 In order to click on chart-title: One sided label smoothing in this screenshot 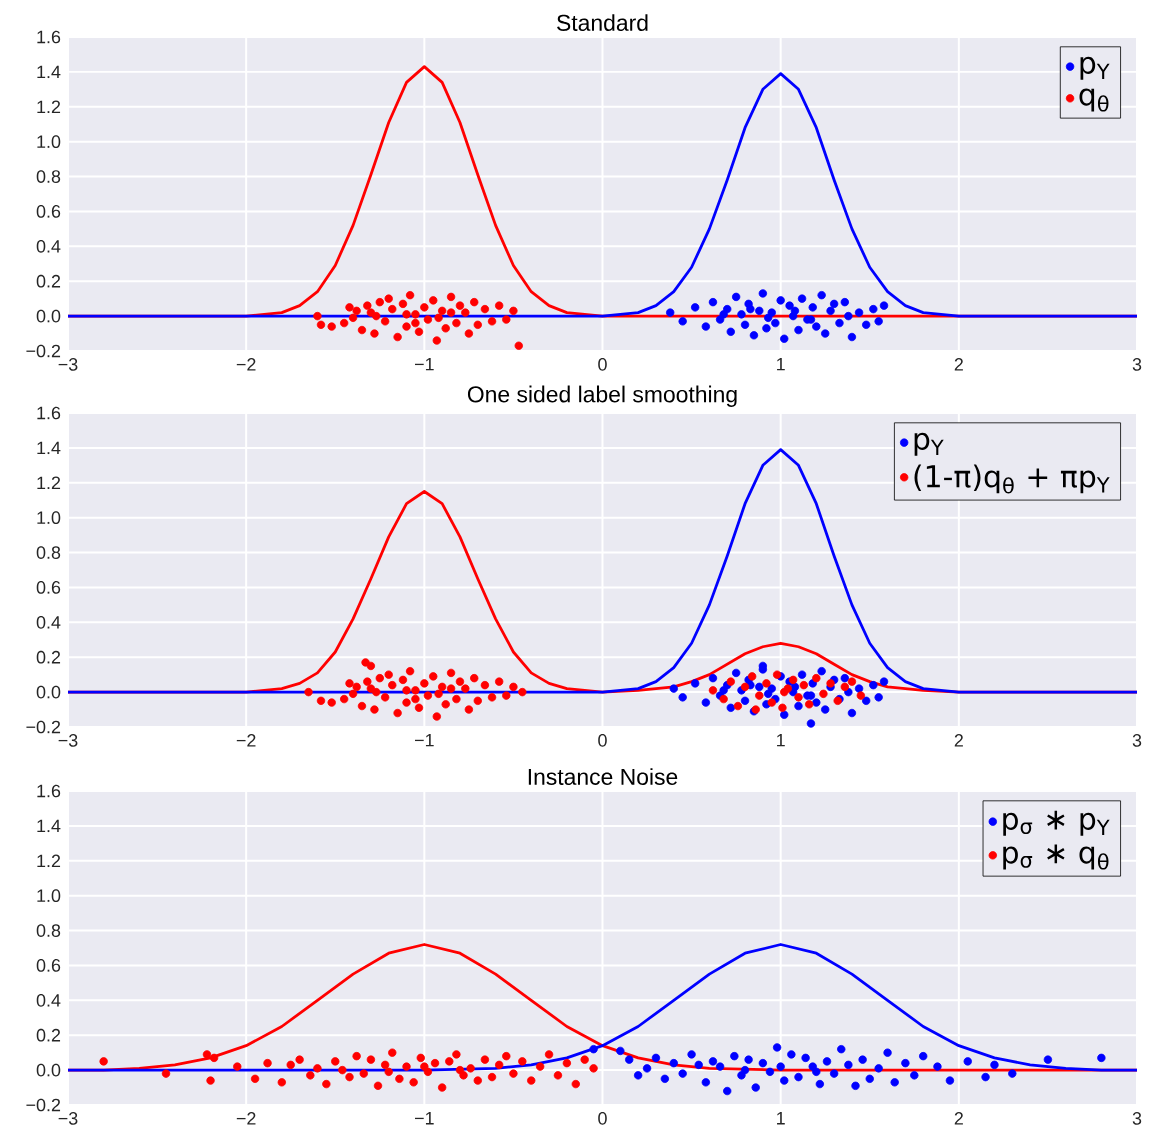, I will do `click(602, 396)`.